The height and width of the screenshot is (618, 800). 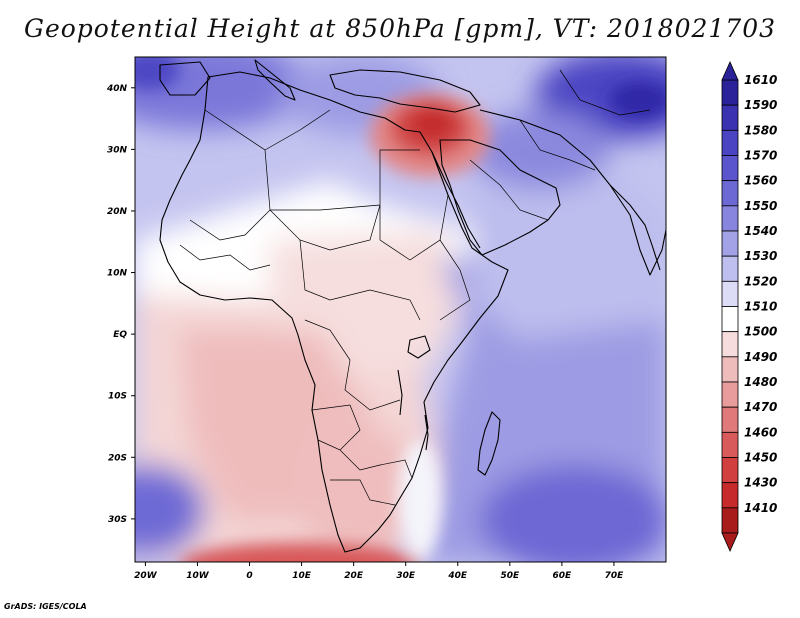 What do you see at coordinates (760, 382) in the screenshot?
I see `colorbar-label: 1480` at bounding box center [760, 382].